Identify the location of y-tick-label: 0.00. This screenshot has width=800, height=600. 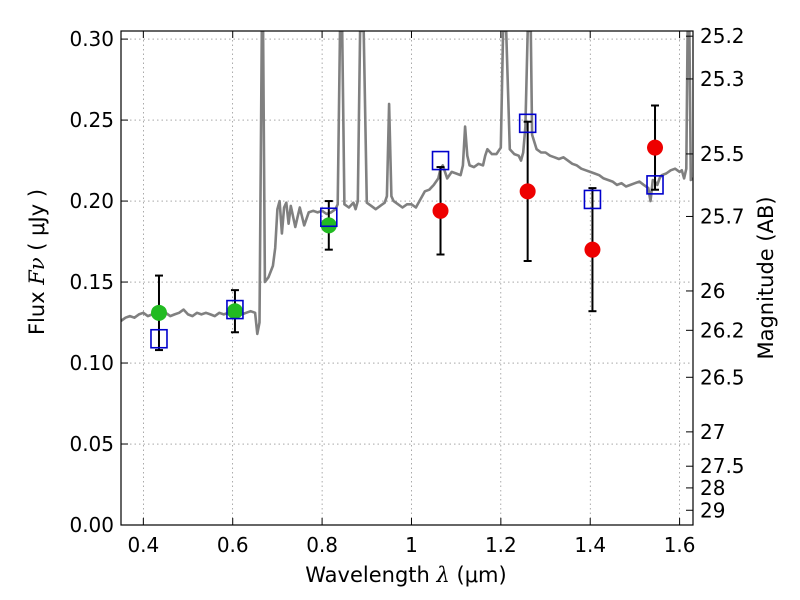
(91, 525).